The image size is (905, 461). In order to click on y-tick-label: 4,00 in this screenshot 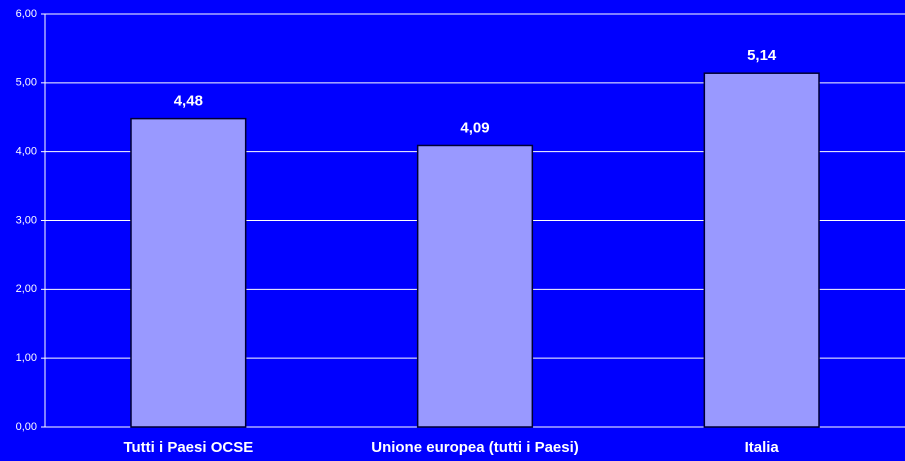, I will do `click(26, 152)`.